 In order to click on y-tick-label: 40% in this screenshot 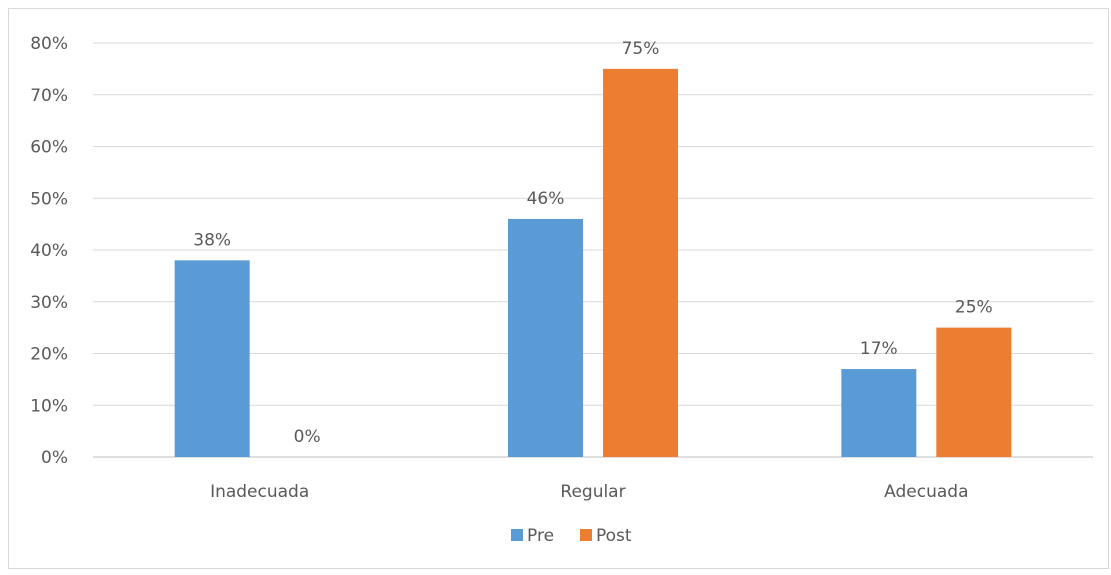, I will do `click(49, 251)`.